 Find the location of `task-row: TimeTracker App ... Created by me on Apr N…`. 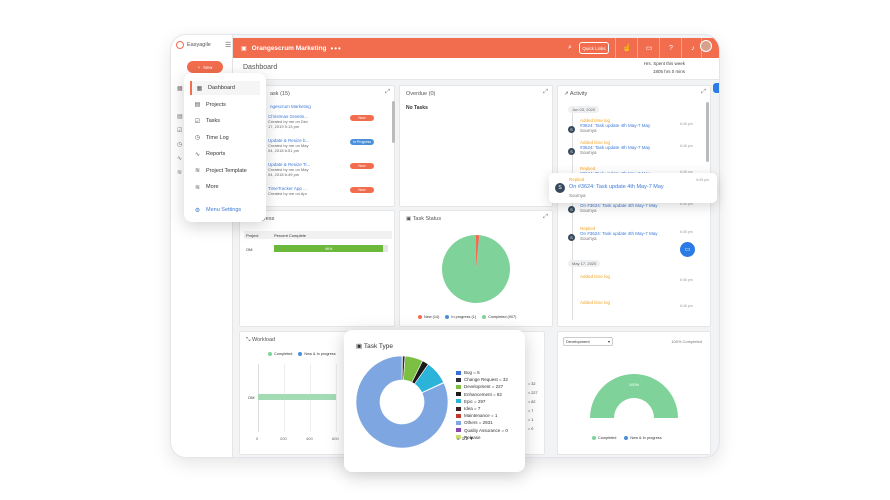

task-row: TimeTracker App ... Created by me on Apr N… is located at coordinates (325, 198).